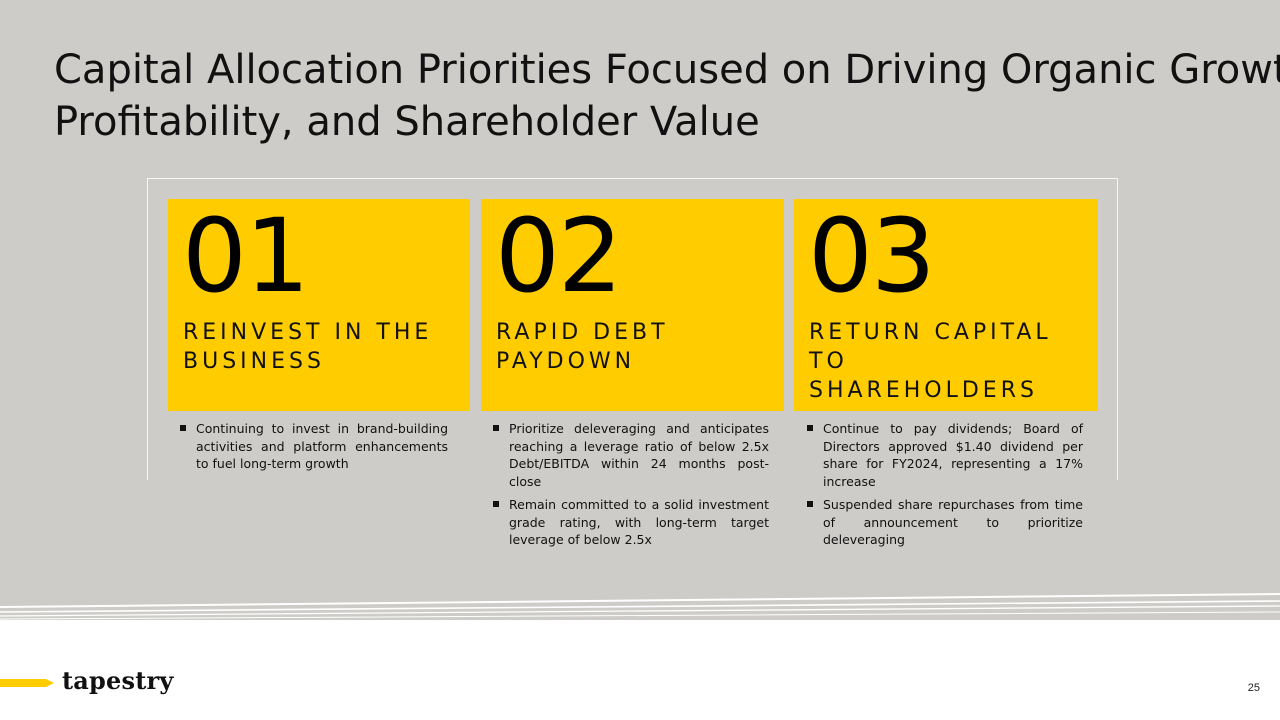 The image size is (1280, 720). What do you see at coordinates (319, 305) in the screenshot?
I see `priority-card-1: 01 REINVEST IN THE BUSINESS` at bounding box center [319, 305].